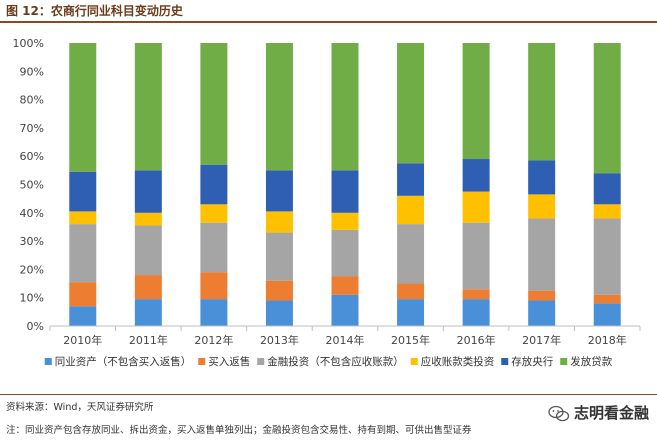 This screenshot has width=657, height=440. Describe the element at coordinates (82, 340) in the screenshot. I see `x-tick-label: 2010年` at that location.